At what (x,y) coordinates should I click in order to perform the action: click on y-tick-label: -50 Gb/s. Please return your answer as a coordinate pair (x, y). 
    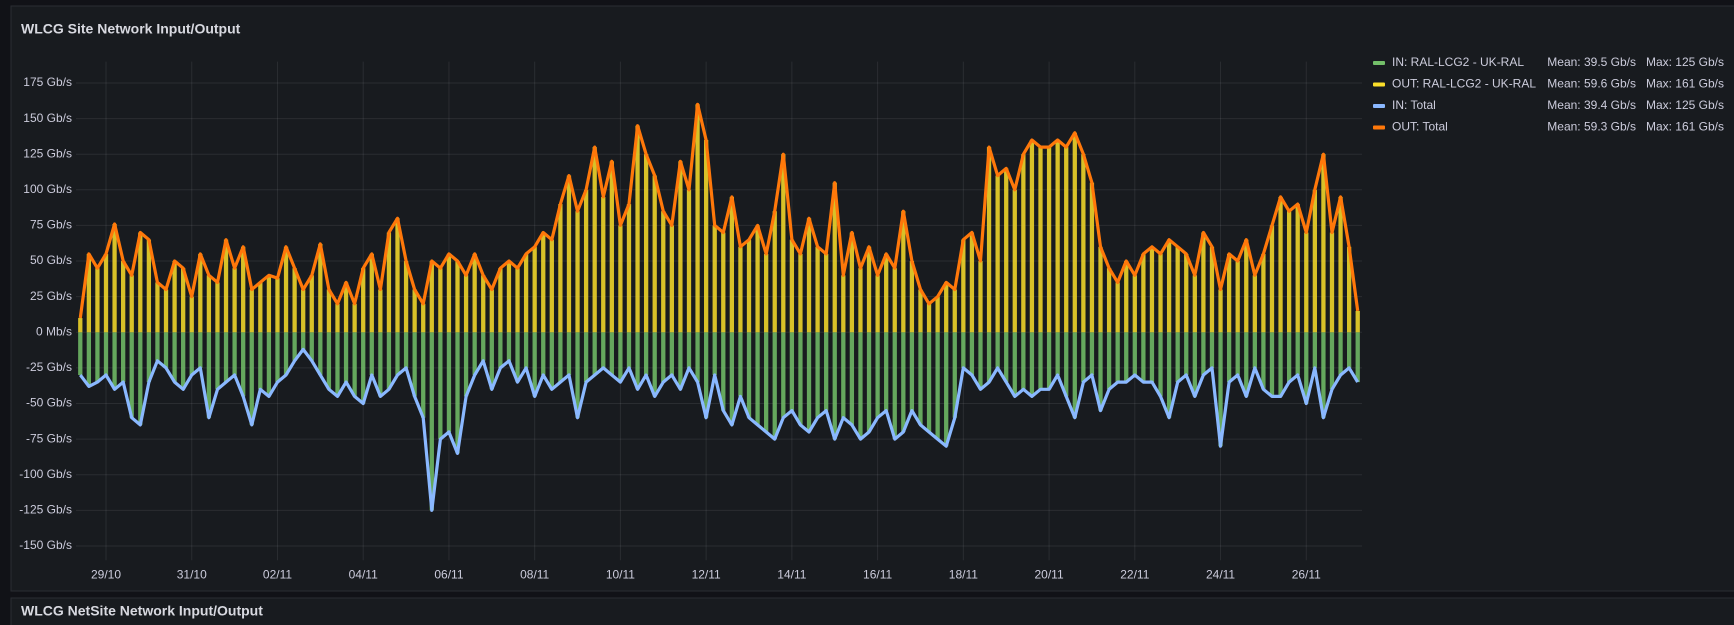
    Looking at the image, I should click on (49, 403).